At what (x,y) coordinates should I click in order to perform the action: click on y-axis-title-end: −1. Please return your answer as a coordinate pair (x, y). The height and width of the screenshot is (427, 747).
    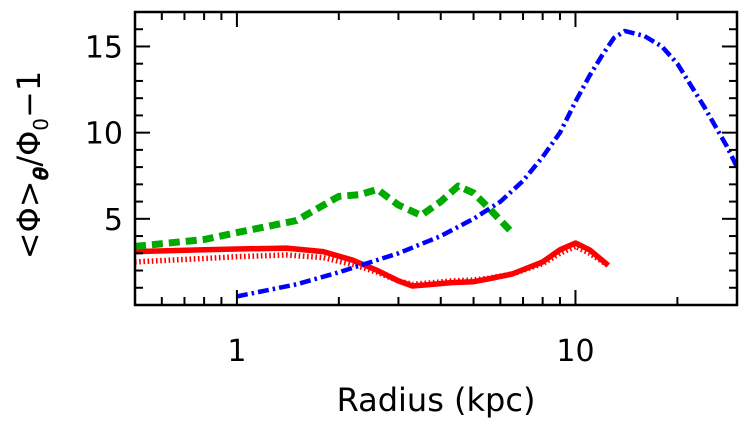
    Looking at the image, I should click on (29, 94).